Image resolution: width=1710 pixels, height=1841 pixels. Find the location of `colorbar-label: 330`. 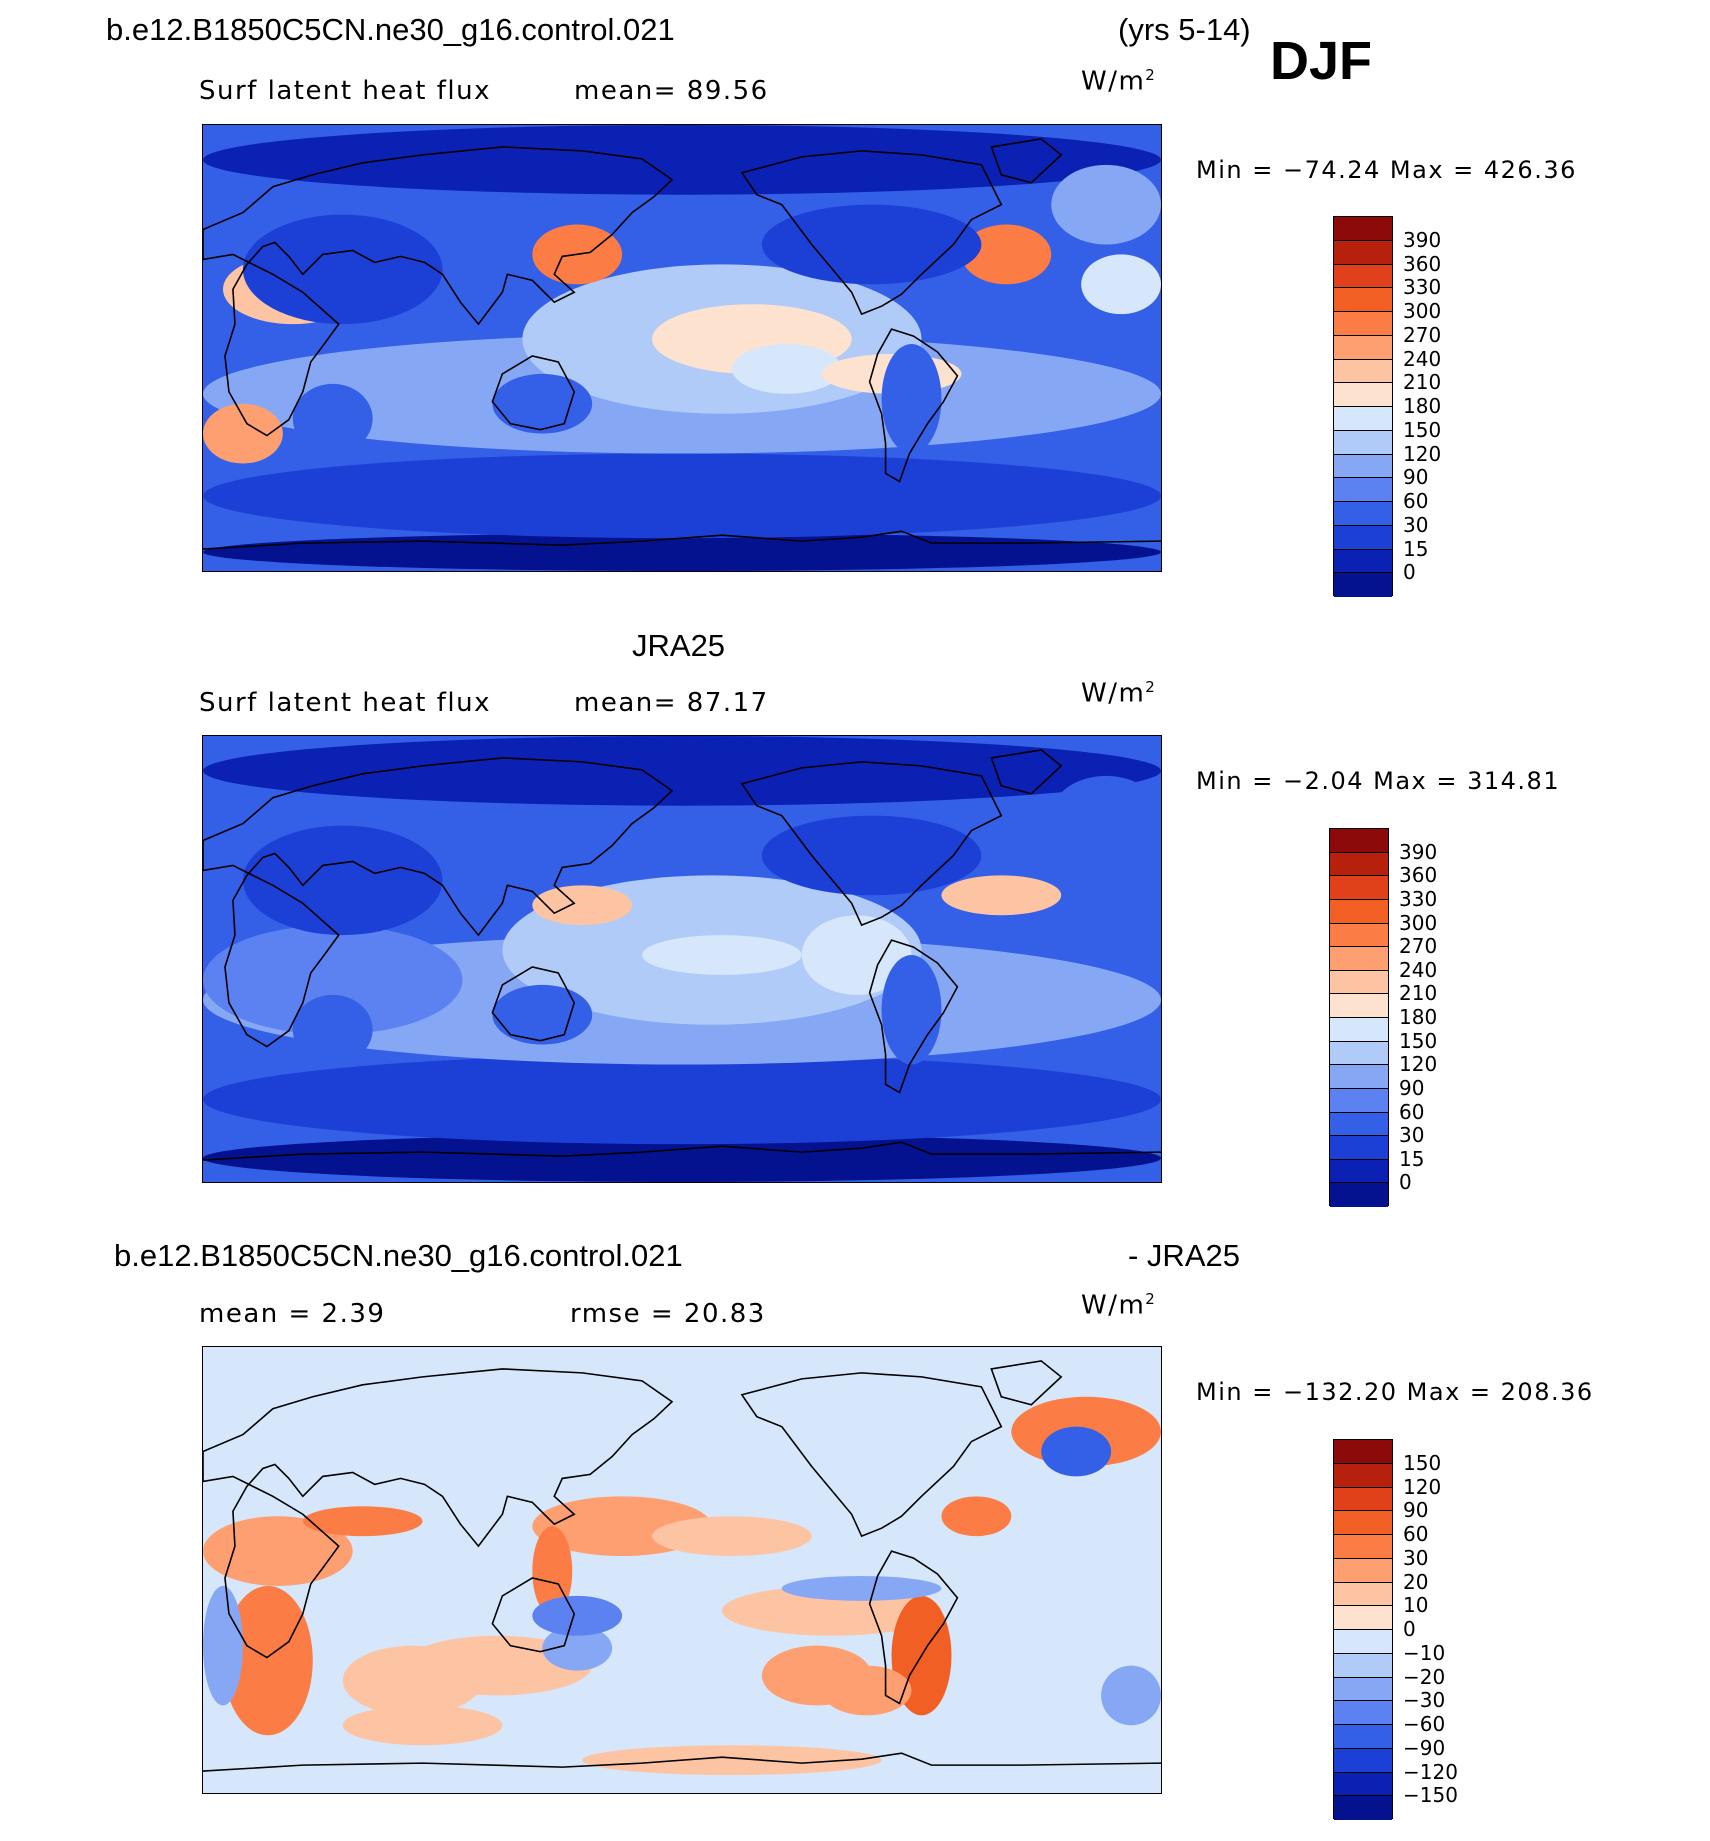

colorbar-label: 330 is located at coordinates (1418, 898).